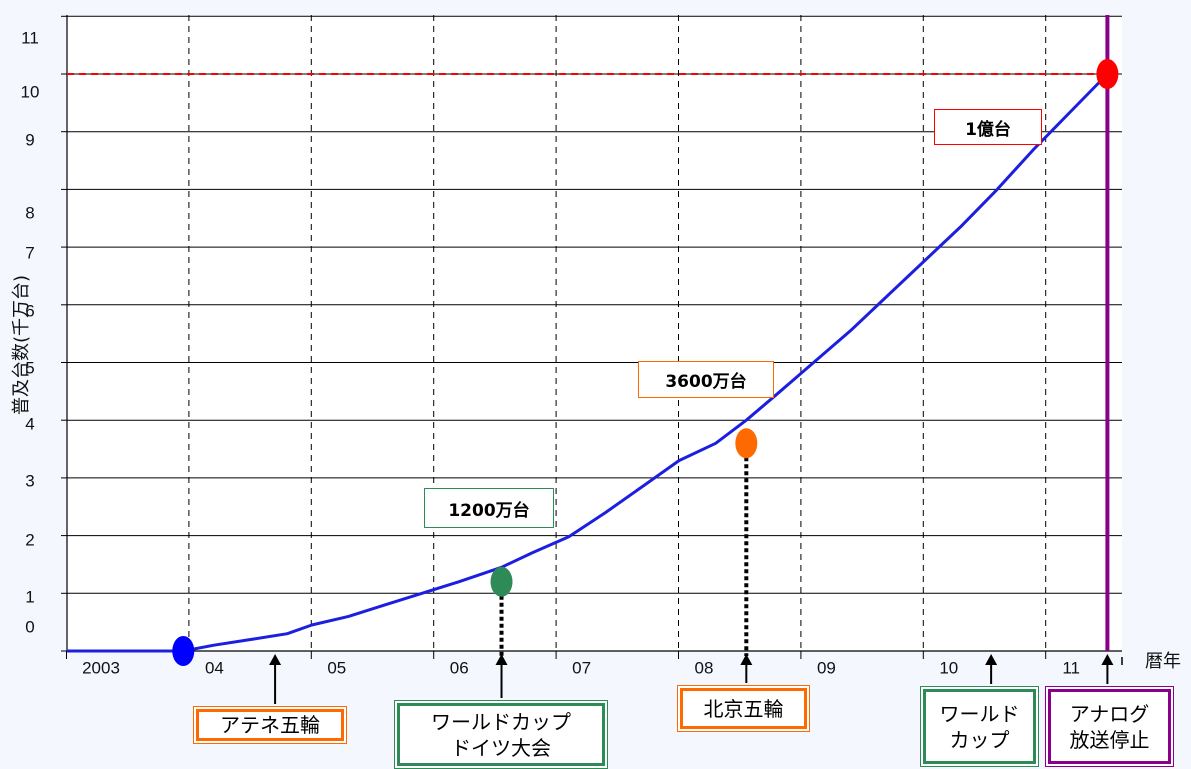  What do you see at coordinates (21, 345) in the screenshot?
I see `y-axis-title: 普及台数(千万台)` at bounding box center [21, 345].